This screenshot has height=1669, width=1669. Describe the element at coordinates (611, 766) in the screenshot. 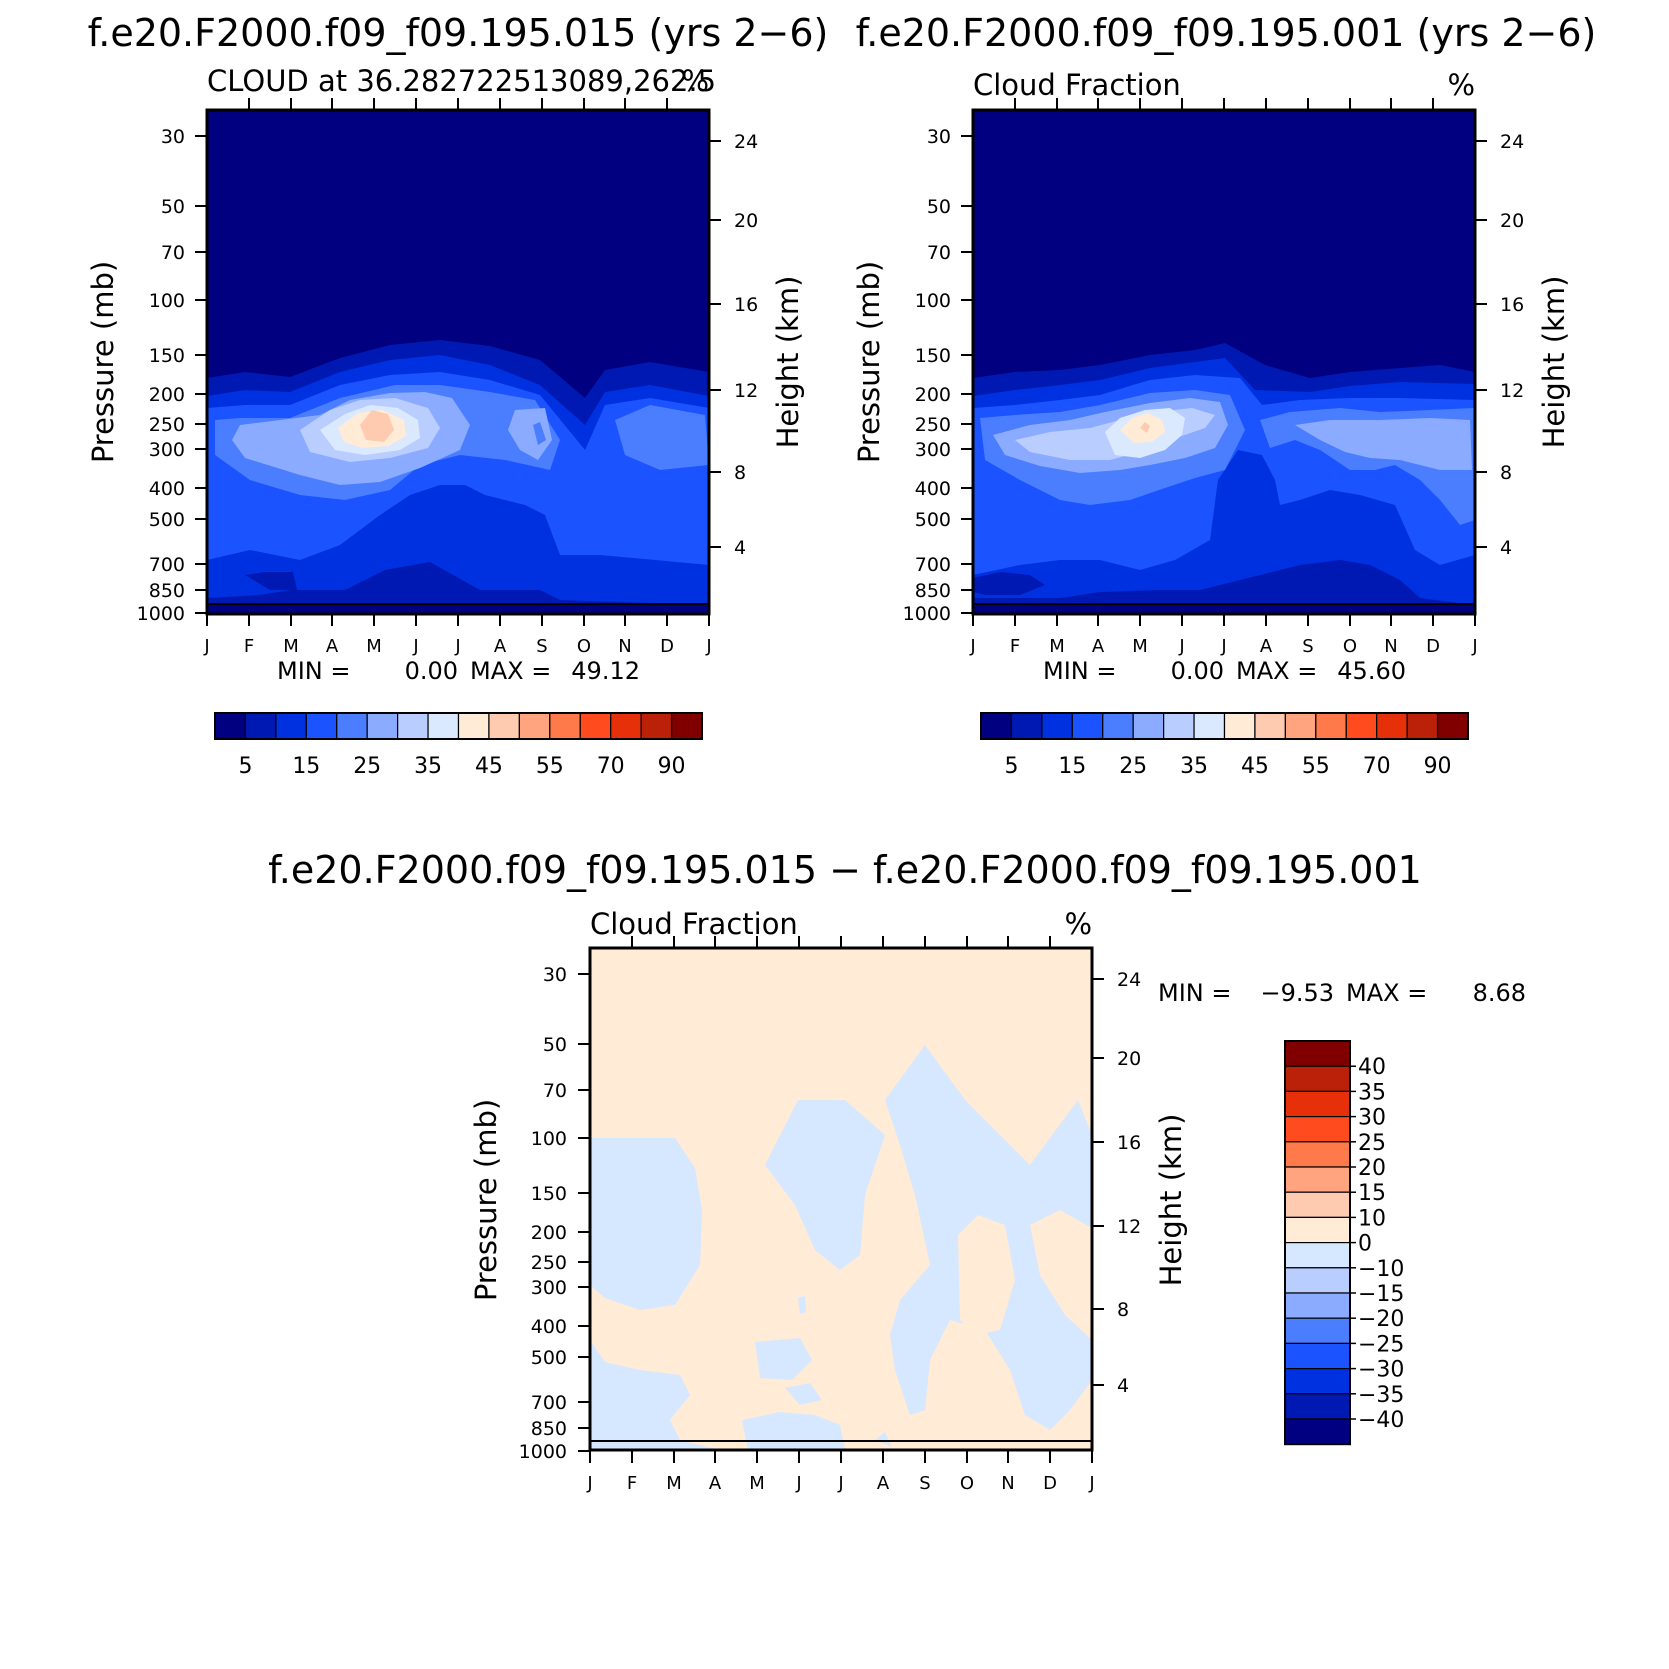

I see `colorbar-label: 70` at that location.